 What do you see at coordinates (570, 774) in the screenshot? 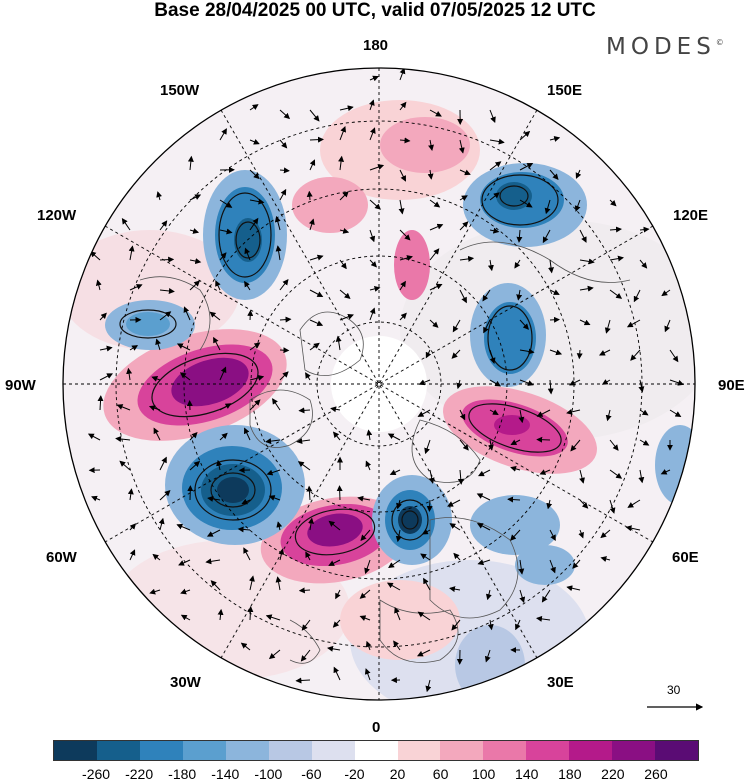
I see `colorbar-tick-label: 180` at bounding box center [570, 774].